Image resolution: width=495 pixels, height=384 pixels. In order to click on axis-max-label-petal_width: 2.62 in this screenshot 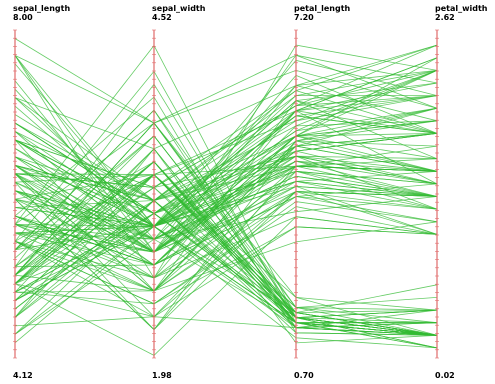, I will do `click(445, 17)`.